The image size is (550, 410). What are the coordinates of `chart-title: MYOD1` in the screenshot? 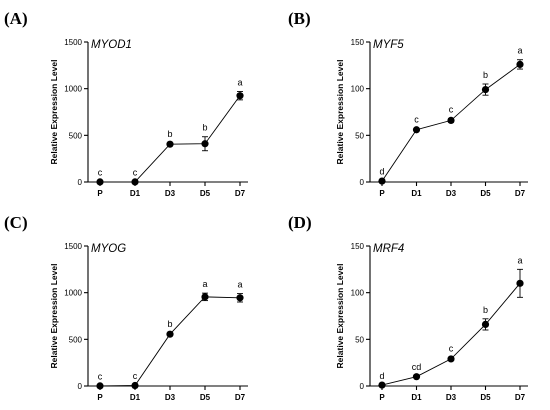 It's located at (111, 45).